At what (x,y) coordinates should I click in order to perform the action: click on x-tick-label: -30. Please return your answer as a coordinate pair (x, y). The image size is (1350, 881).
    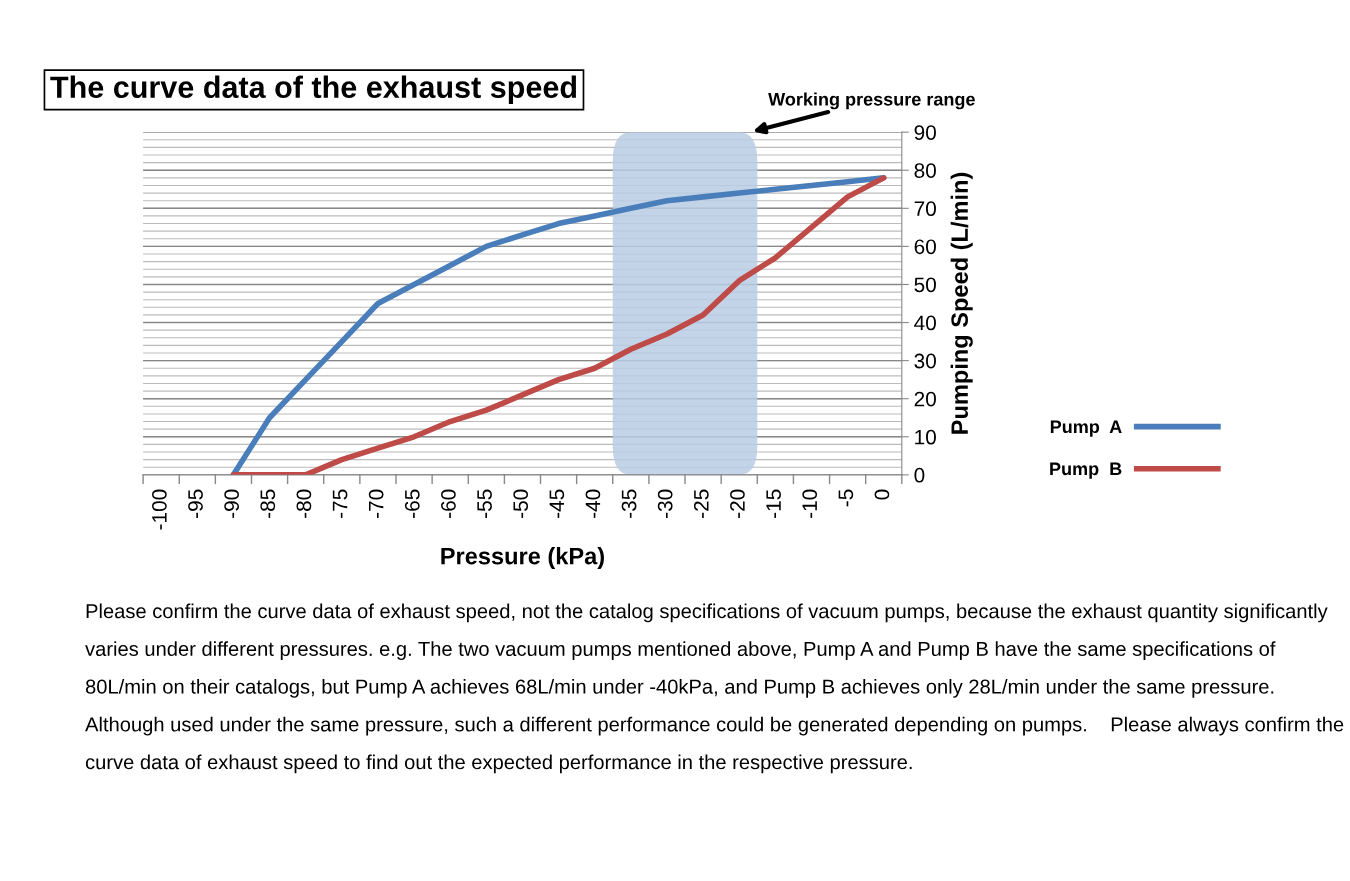
    Looking at the image, I should click on (665, 503).